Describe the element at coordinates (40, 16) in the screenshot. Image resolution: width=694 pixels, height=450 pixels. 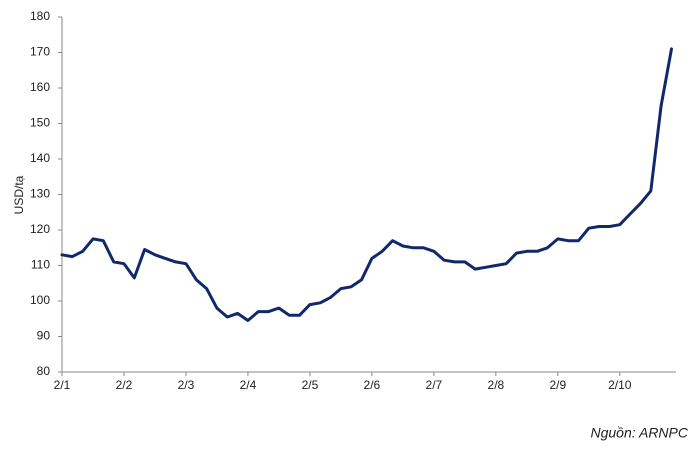
I see `y-tick-label: 180` at that location.